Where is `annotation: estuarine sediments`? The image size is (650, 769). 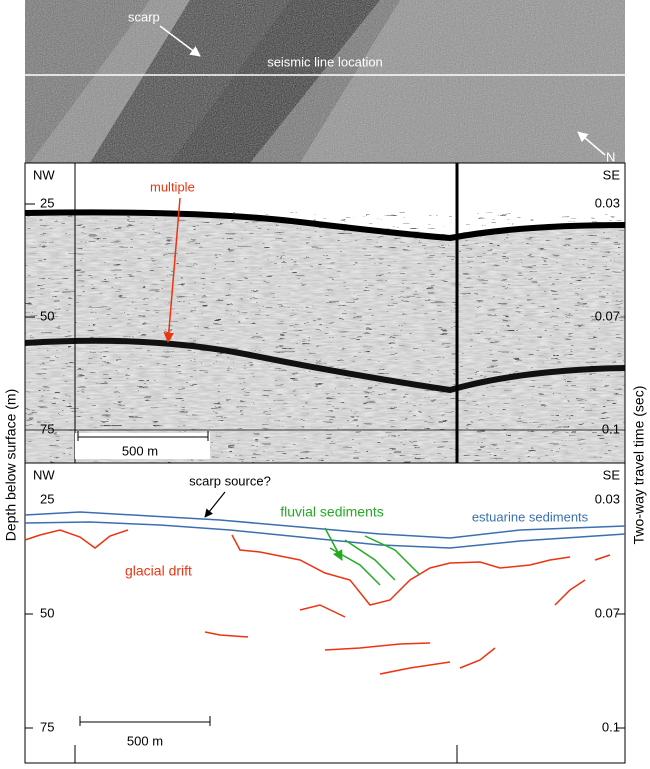 annotation: estuarine sediments is located at coordinates (530, 516).